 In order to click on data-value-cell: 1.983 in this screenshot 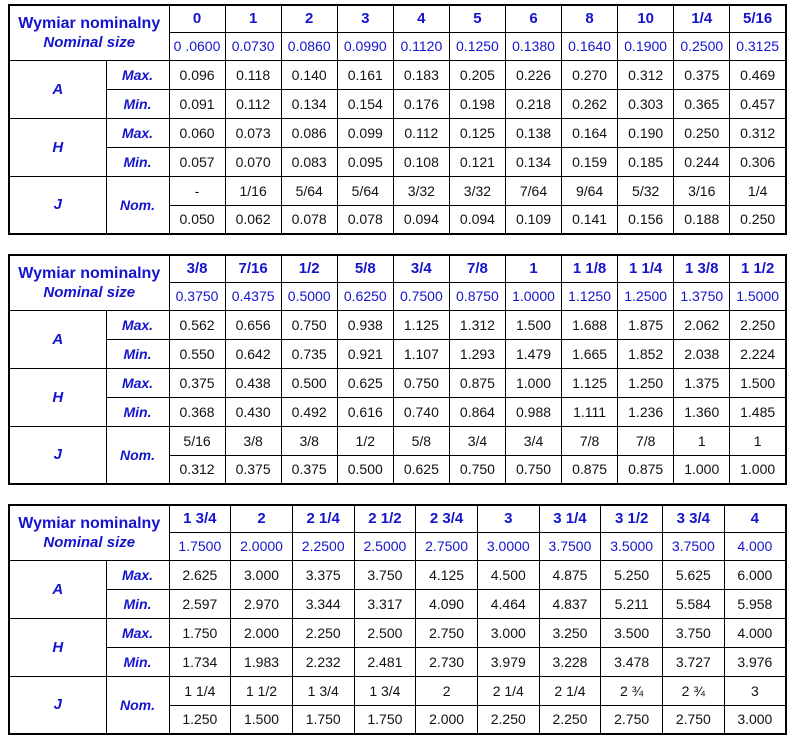, I will do `click(261, 661)`.